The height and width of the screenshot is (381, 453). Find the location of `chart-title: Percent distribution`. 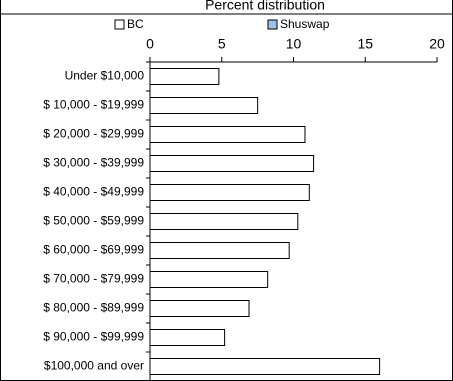

chart-title: Percent distribution is located at coordinates (265, 6).